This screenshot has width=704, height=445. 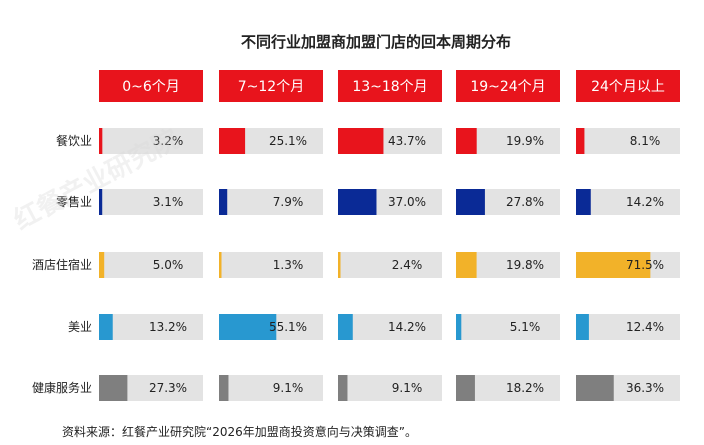 What do you see at coordinates (525, 265) in the screenshot?
I see `data-label: 19.8%` at bounding box center [525, 265].